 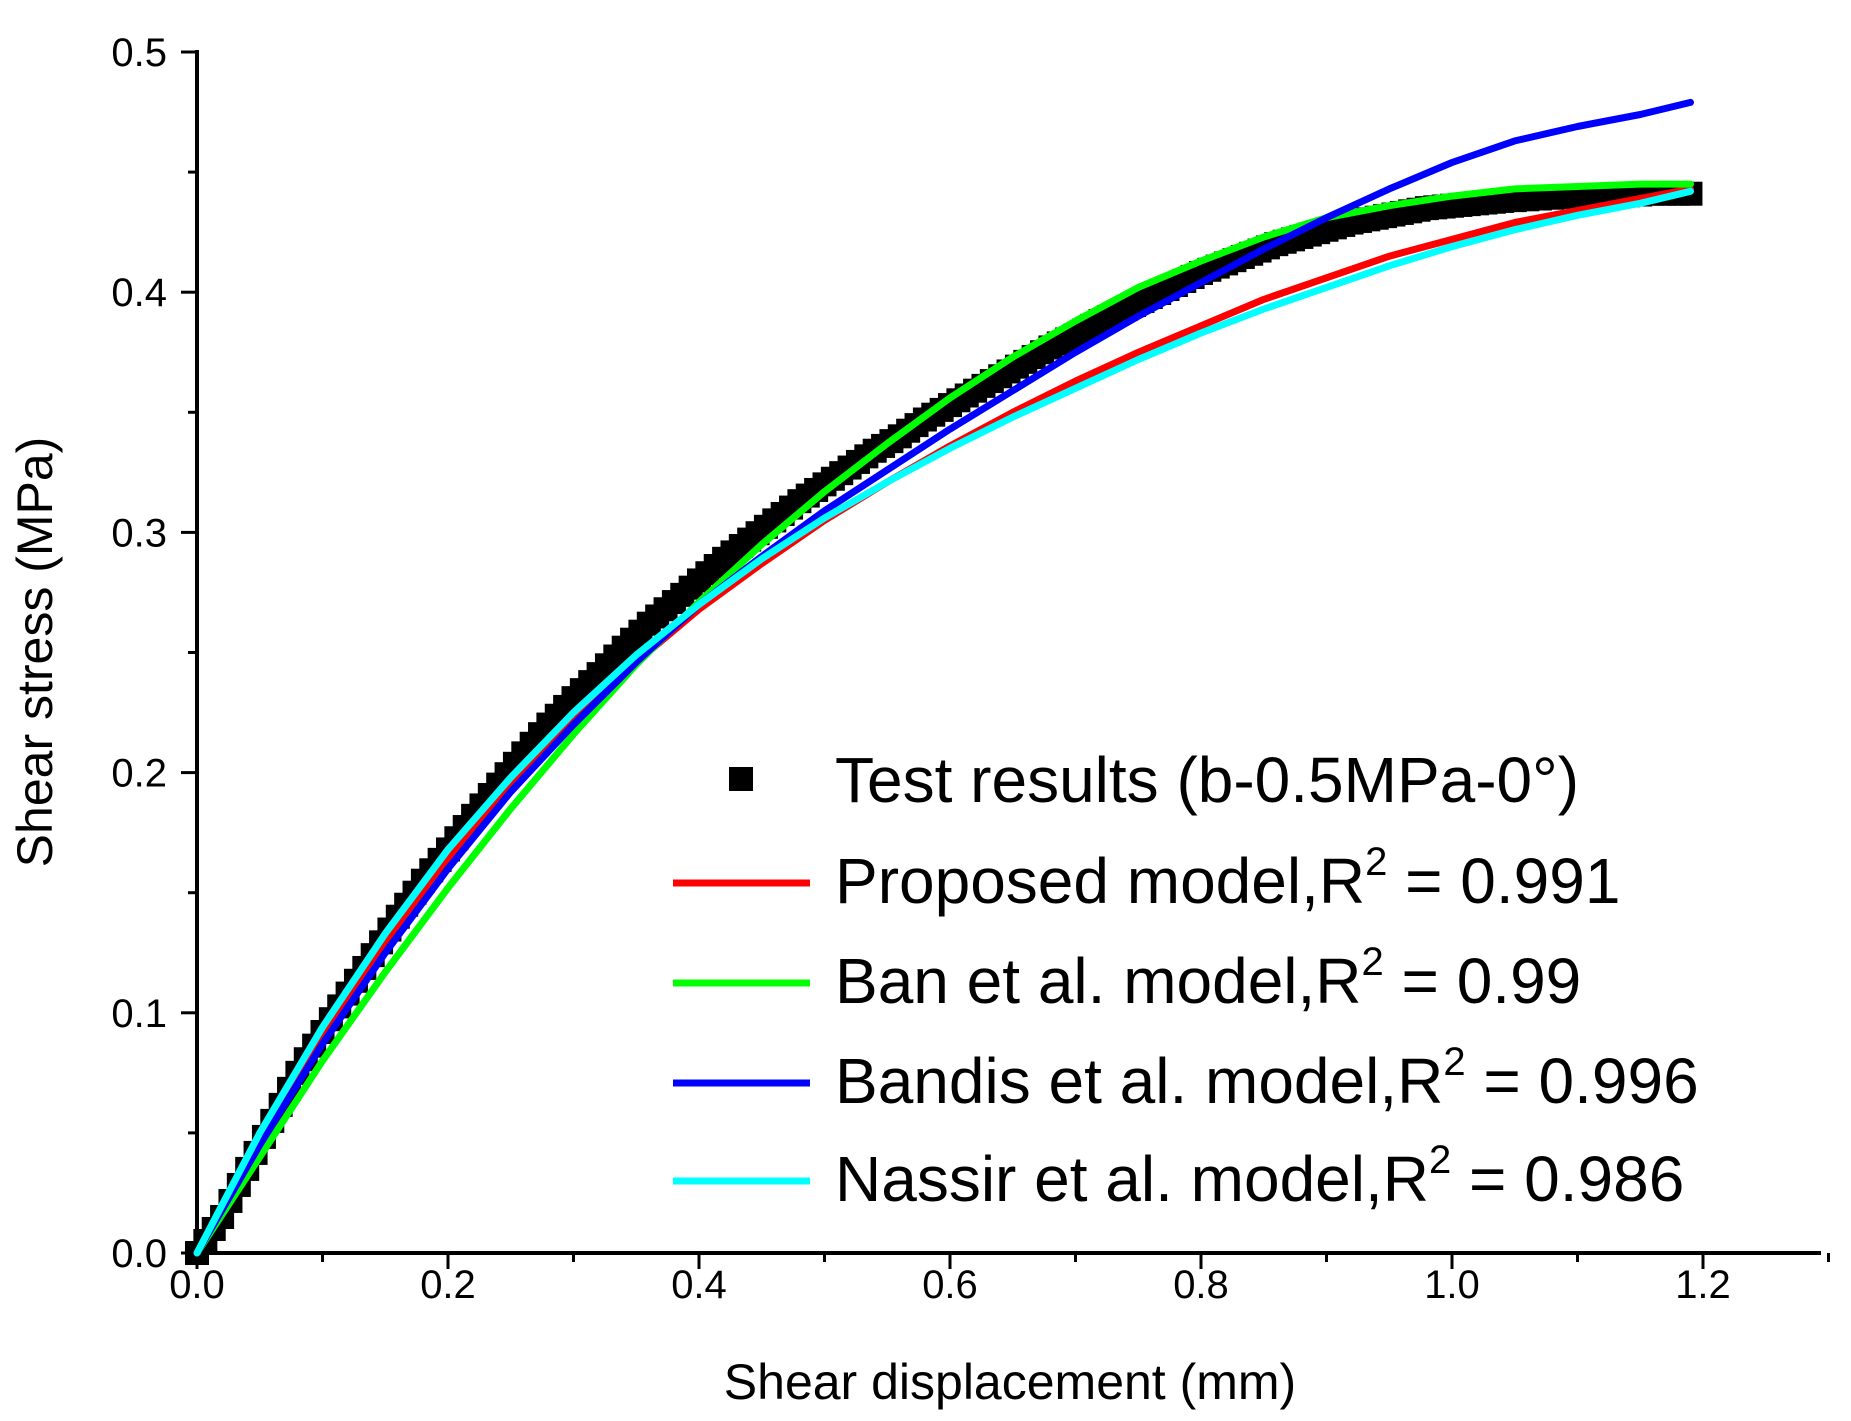 I want to click on x-tick-labels: 0.0 0.2 0.4 0.6 0.8 1.0 1.2, so click(x=950, y=1285).